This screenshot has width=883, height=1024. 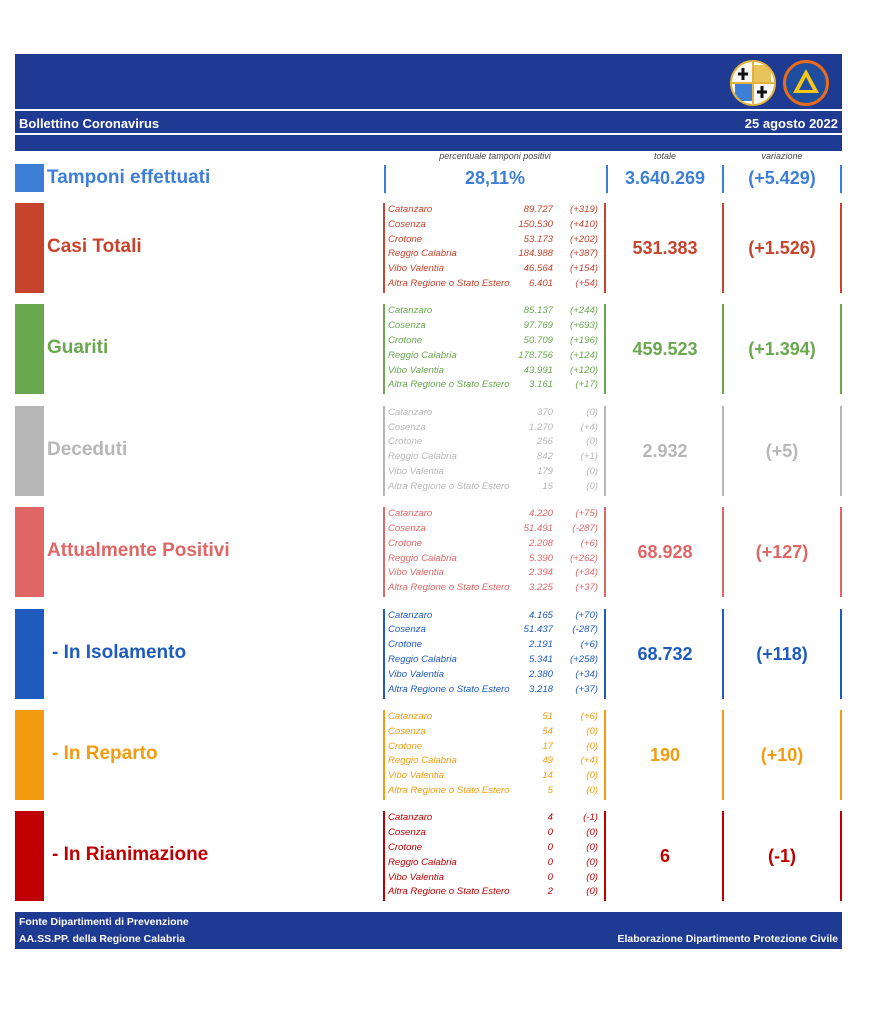 What do you see at coordinates (584, 326) in the screenshot?
I see `province-delta: (+693)` at bounding box center [584, 326].